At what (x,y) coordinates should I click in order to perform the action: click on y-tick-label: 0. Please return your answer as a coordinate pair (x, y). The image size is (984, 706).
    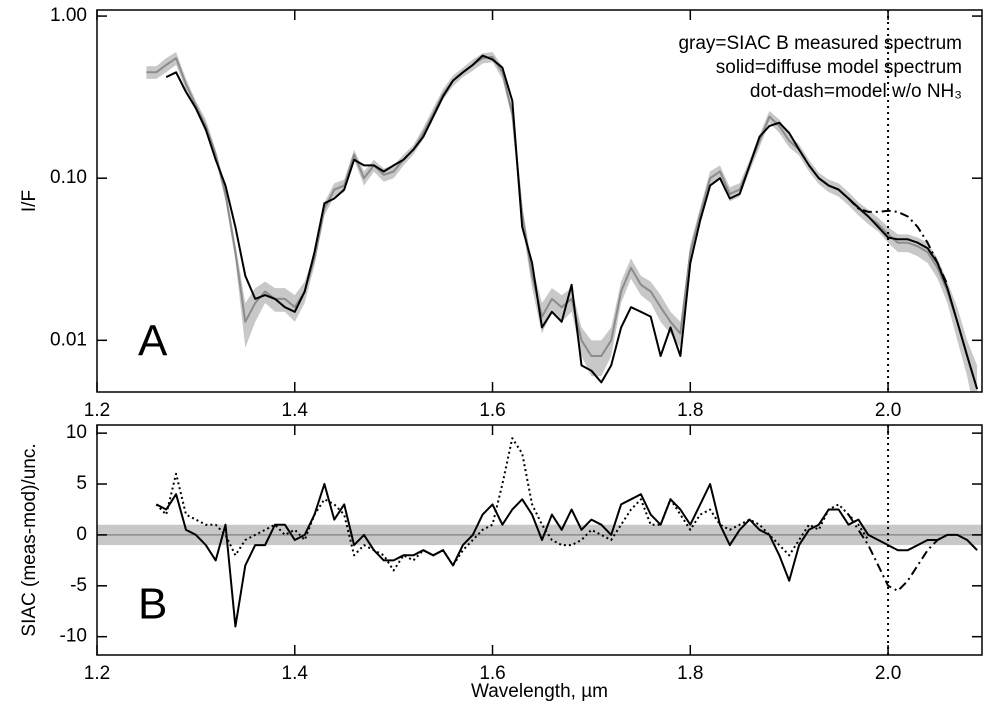
    Looking at the image, I should click on (81, 534).